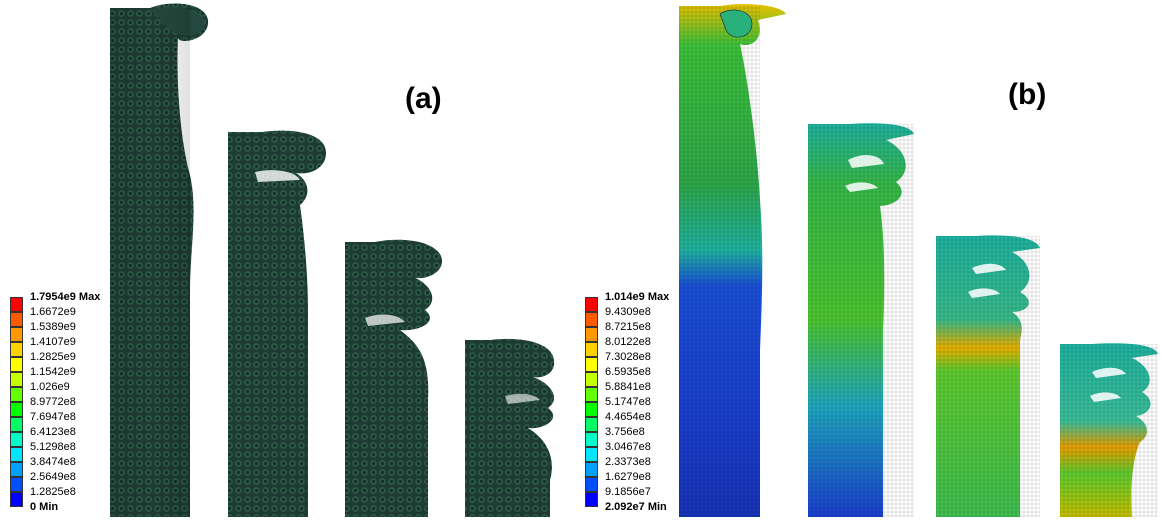 This screenshot has width=1161, height=520. I want to click on legend-a-value-6: 1.026e9, so click(50, 387).